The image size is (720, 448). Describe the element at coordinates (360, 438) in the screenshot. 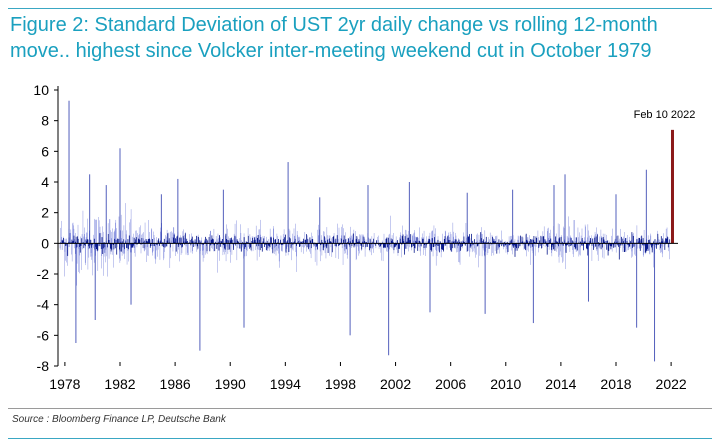

I see `bottom-border` at that location.